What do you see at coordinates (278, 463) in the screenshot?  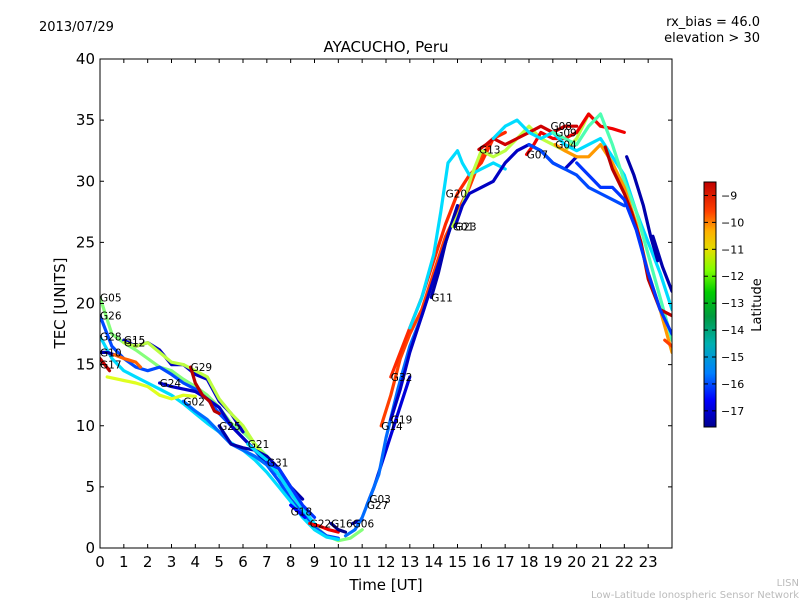 I see `satellite-label-g31: G31` at bounding box center [278, 463].